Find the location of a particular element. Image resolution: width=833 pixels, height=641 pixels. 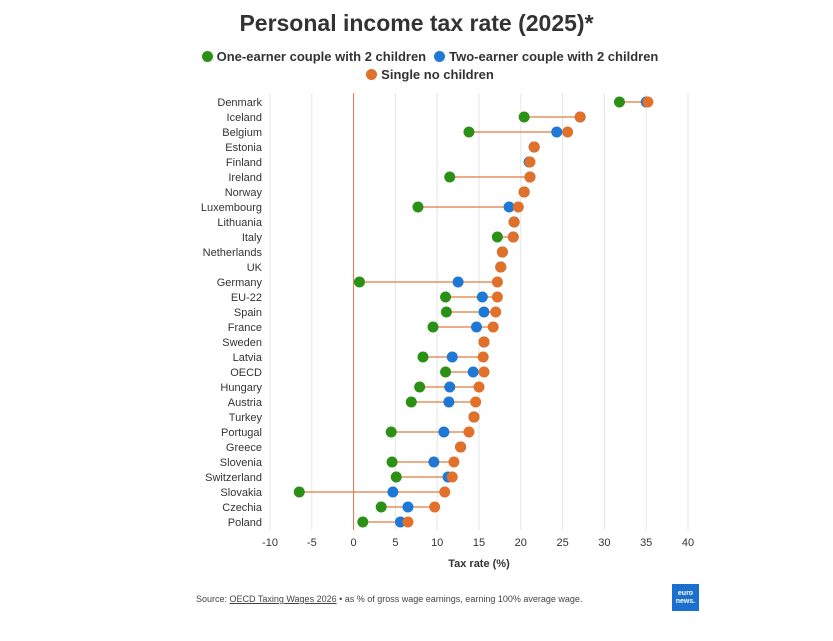

category-label: Switzerland is located at coordinates (233, 478).